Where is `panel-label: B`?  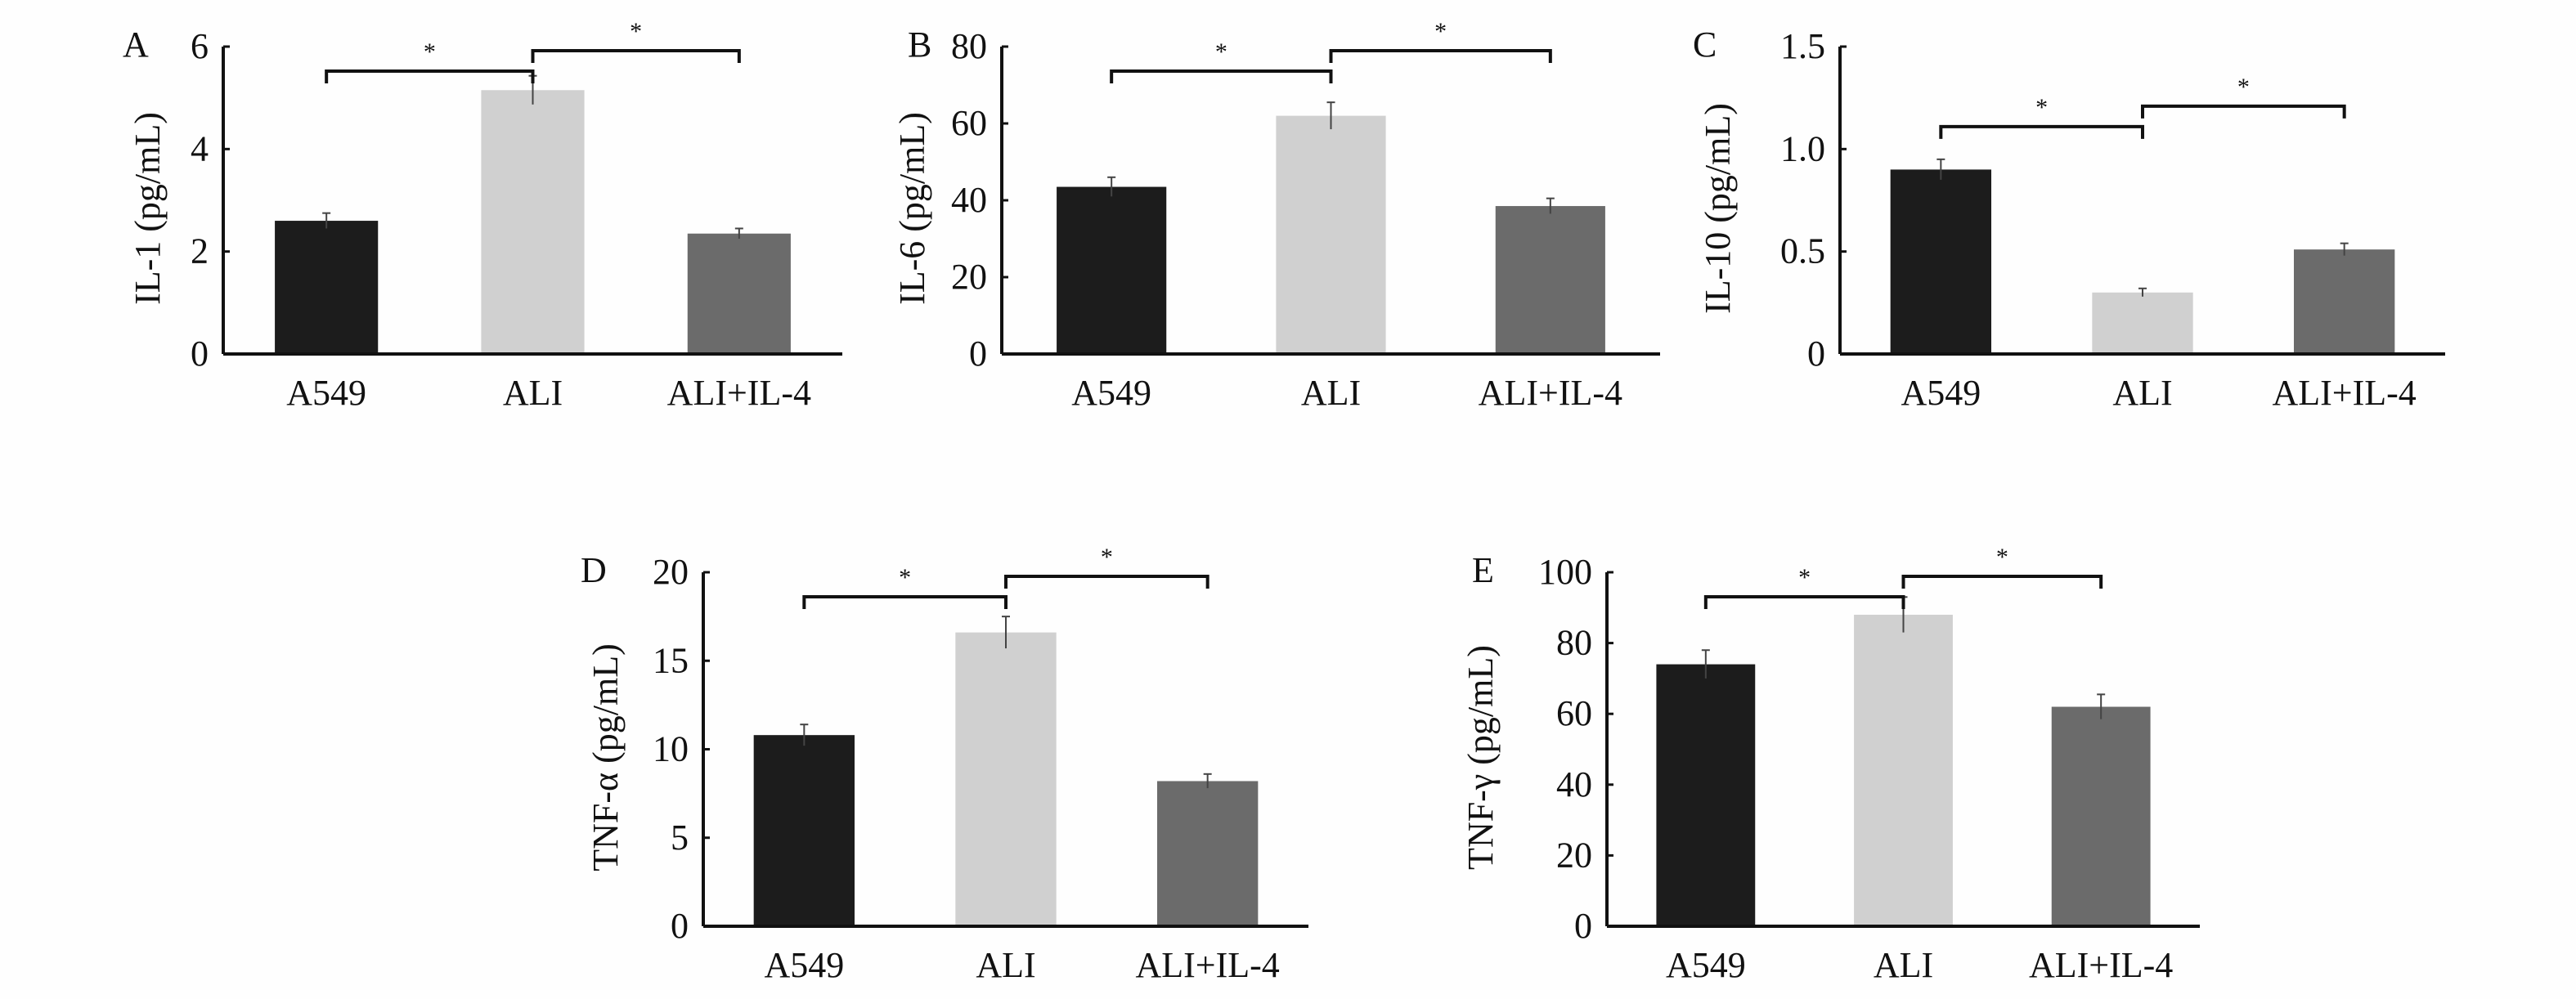
panel-label: B is located at coordinates (920, 45).